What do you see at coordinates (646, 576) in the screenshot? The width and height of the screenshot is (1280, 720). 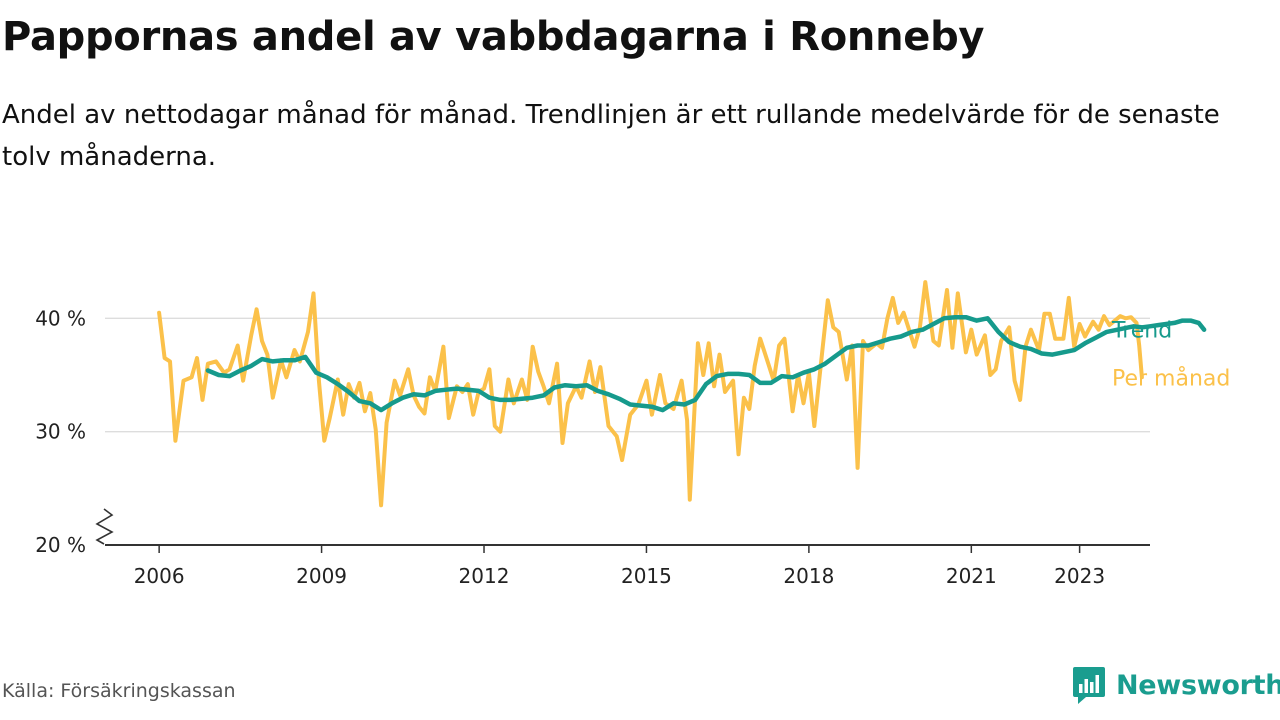 I see `x-tick-label: 2015` at bounding box center [646, 576].